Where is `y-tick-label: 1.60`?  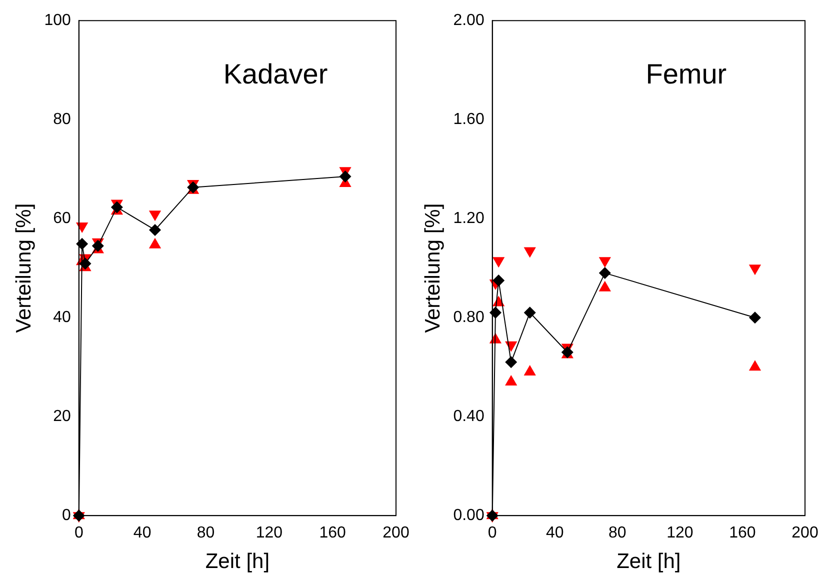
y-tick-label: 1.60 is located at coordinates (468, 119).